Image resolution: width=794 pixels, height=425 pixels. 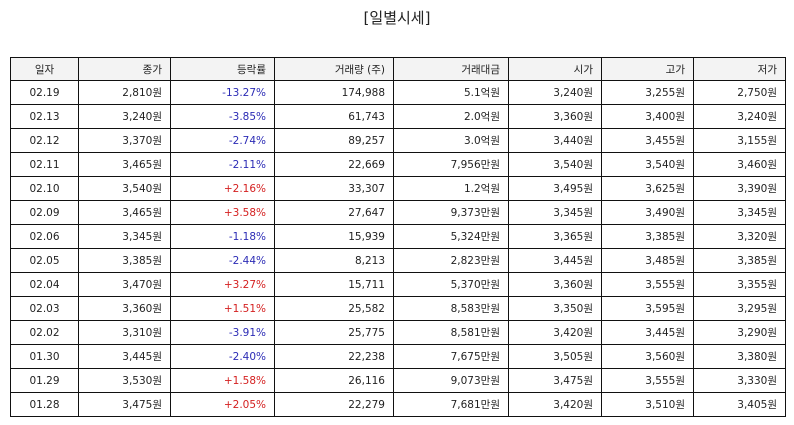 I want to click on cell-low: 3,320원, so click(x=739, y=236).